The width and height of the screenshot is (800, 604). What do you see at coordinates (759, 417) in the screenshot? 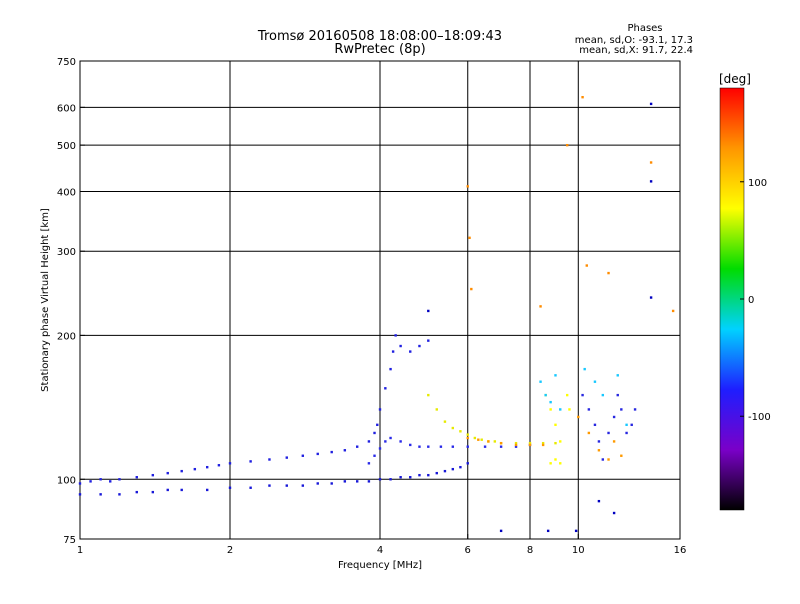
I see `colorbar-tick-label: -100` at bounding box center [759, 417].